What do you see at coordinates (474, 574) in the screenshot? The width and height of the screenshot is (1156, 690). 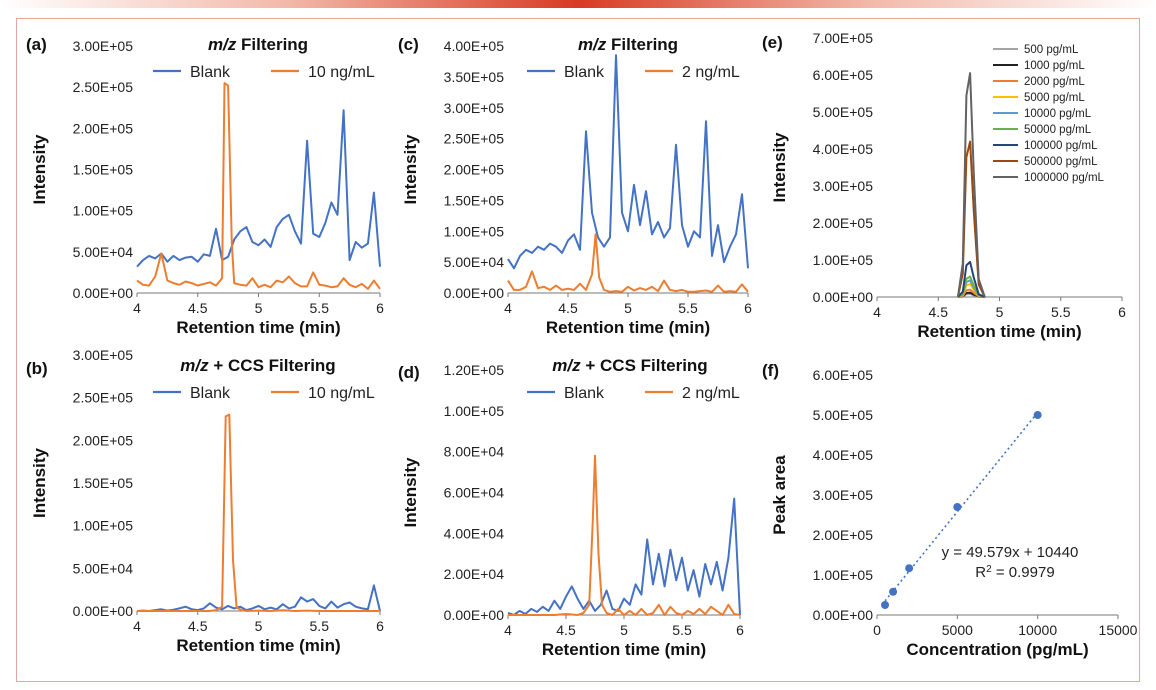 I see `y-tick-label: 2.00E+04` at bounding box center [474, 574].